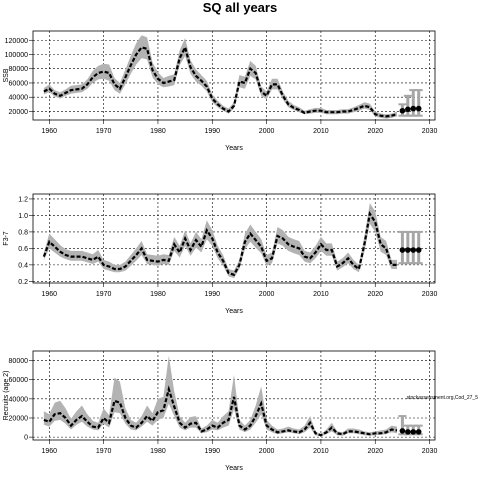  I want to click on y-axis-label: Recruits (age 2), so click(6, 396).